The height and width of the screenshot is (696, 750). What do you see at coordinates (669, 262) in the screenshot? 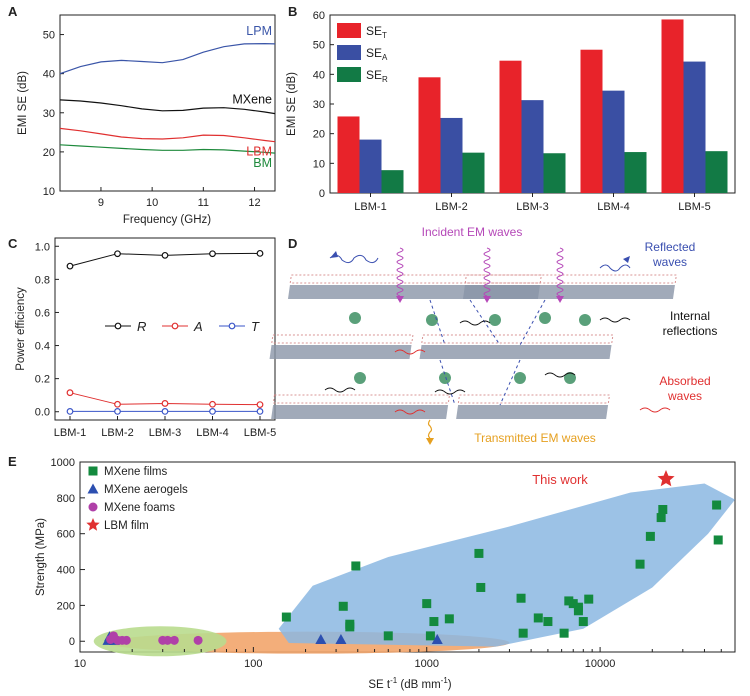
I see `reflected-waves-label-2: waves` at bounding box center [669, 262].